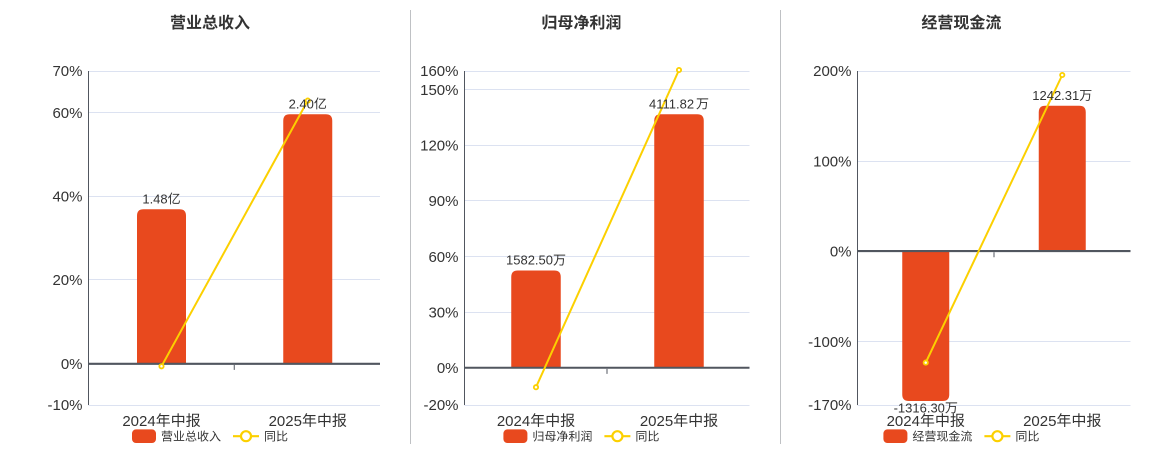  What do you see at coordinates (529, 260) in the screenshot?
I see `svg-text: 1582.50` at bounding box center [529, 260].